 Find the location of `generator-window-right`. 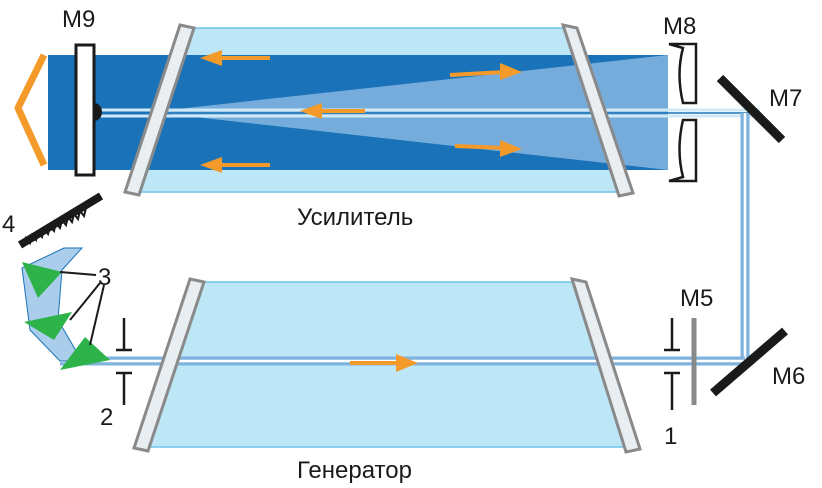

generator-window-right is located at coordinates (605, 365).